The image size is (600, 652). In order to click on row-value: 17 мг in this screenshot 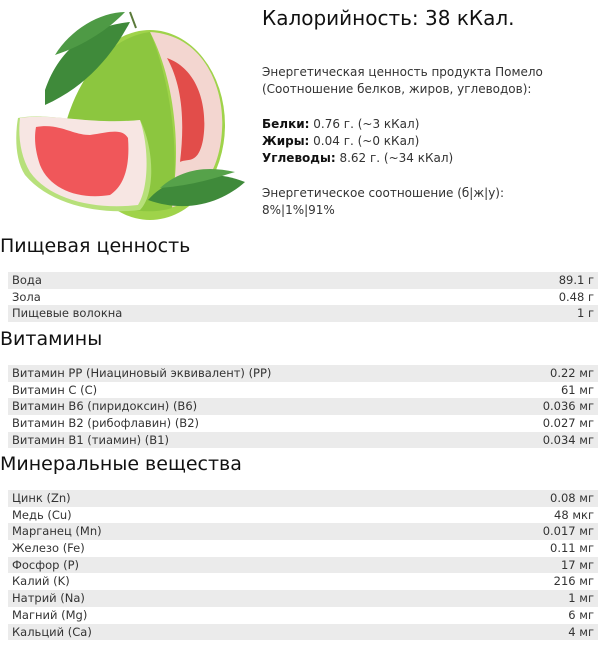, I will do `click(577, 564)`.